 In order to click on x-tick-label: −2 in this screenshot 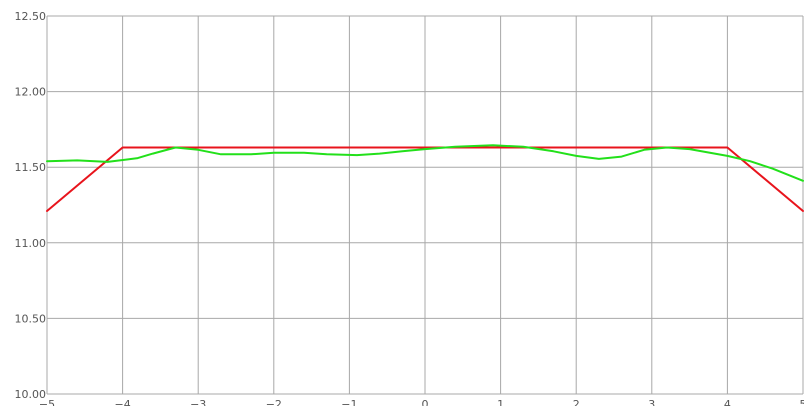, I will do `click(274, 402)`.